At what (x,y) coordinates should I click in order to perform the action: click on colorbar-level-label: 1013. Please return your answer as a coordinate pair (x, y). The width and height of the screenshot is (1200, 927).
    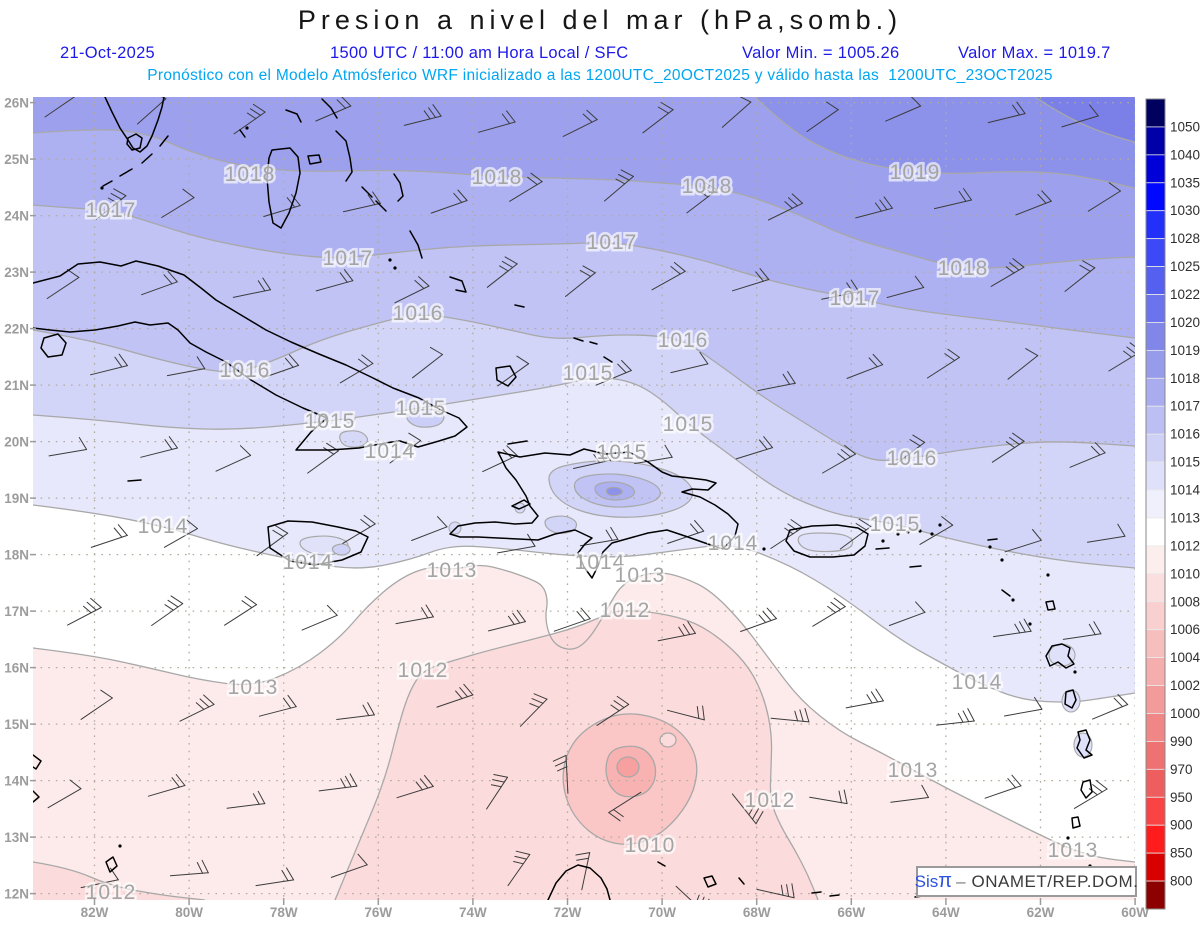
    Looking at the image, I should click on (1185, 518).